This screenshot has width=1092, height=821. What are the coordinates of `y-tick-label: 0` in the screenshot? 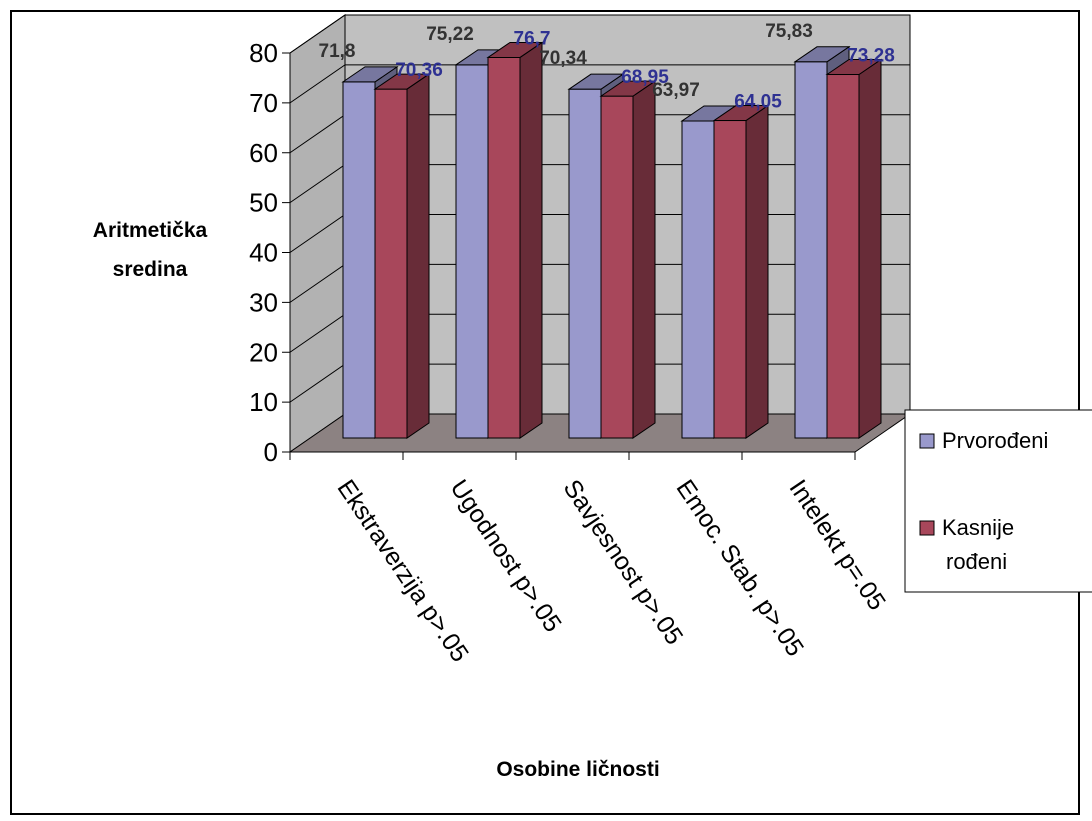 It's located at (271, 452).